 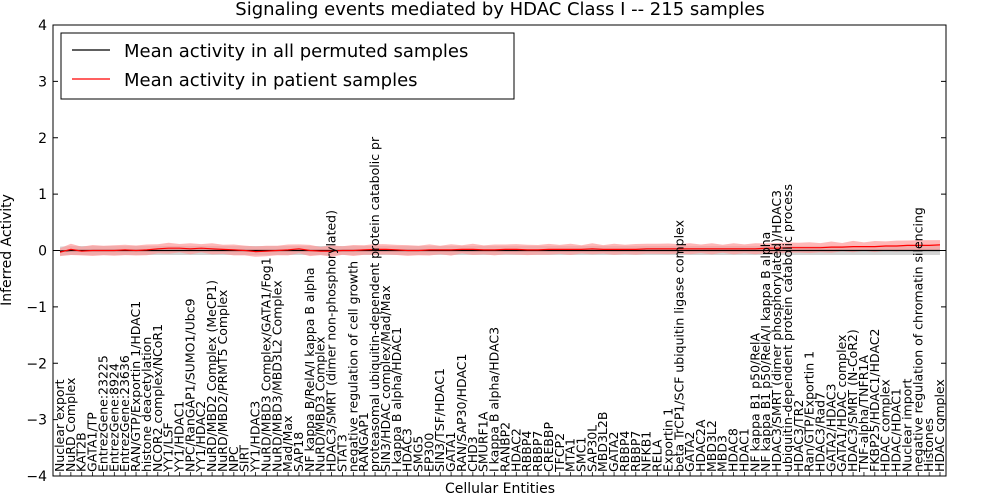 What do you see at coordinates (102, 413) in the screenshot?
I see `x-tick-label: EntrezGene:23225` at bounding box center [102, 413].